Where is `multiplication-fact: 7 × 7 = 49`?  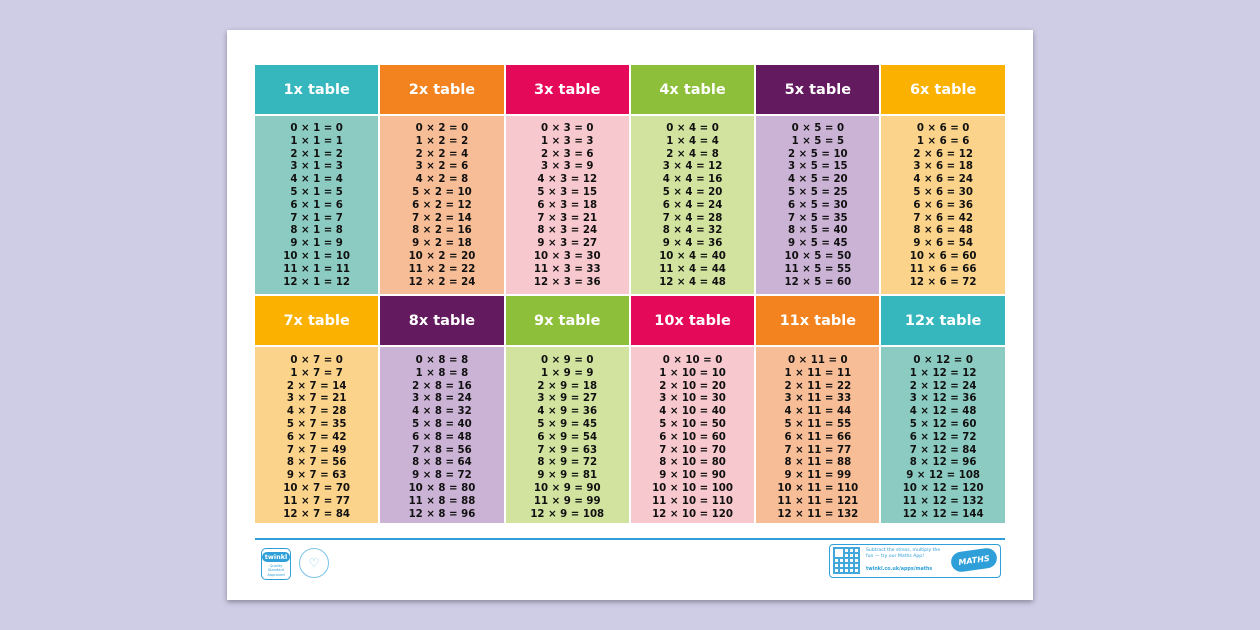 multiplication-fact: 7 × 7 = 49 is located at coordinates (316, 450).